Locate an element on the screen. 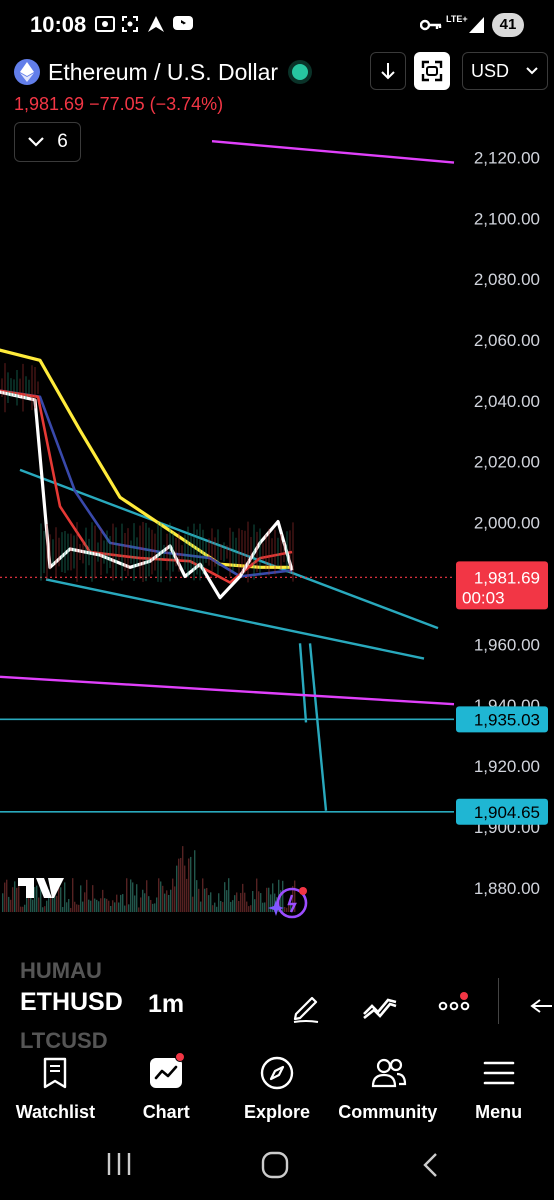  gallery-notification-icon is located at coordinates (105, 26).